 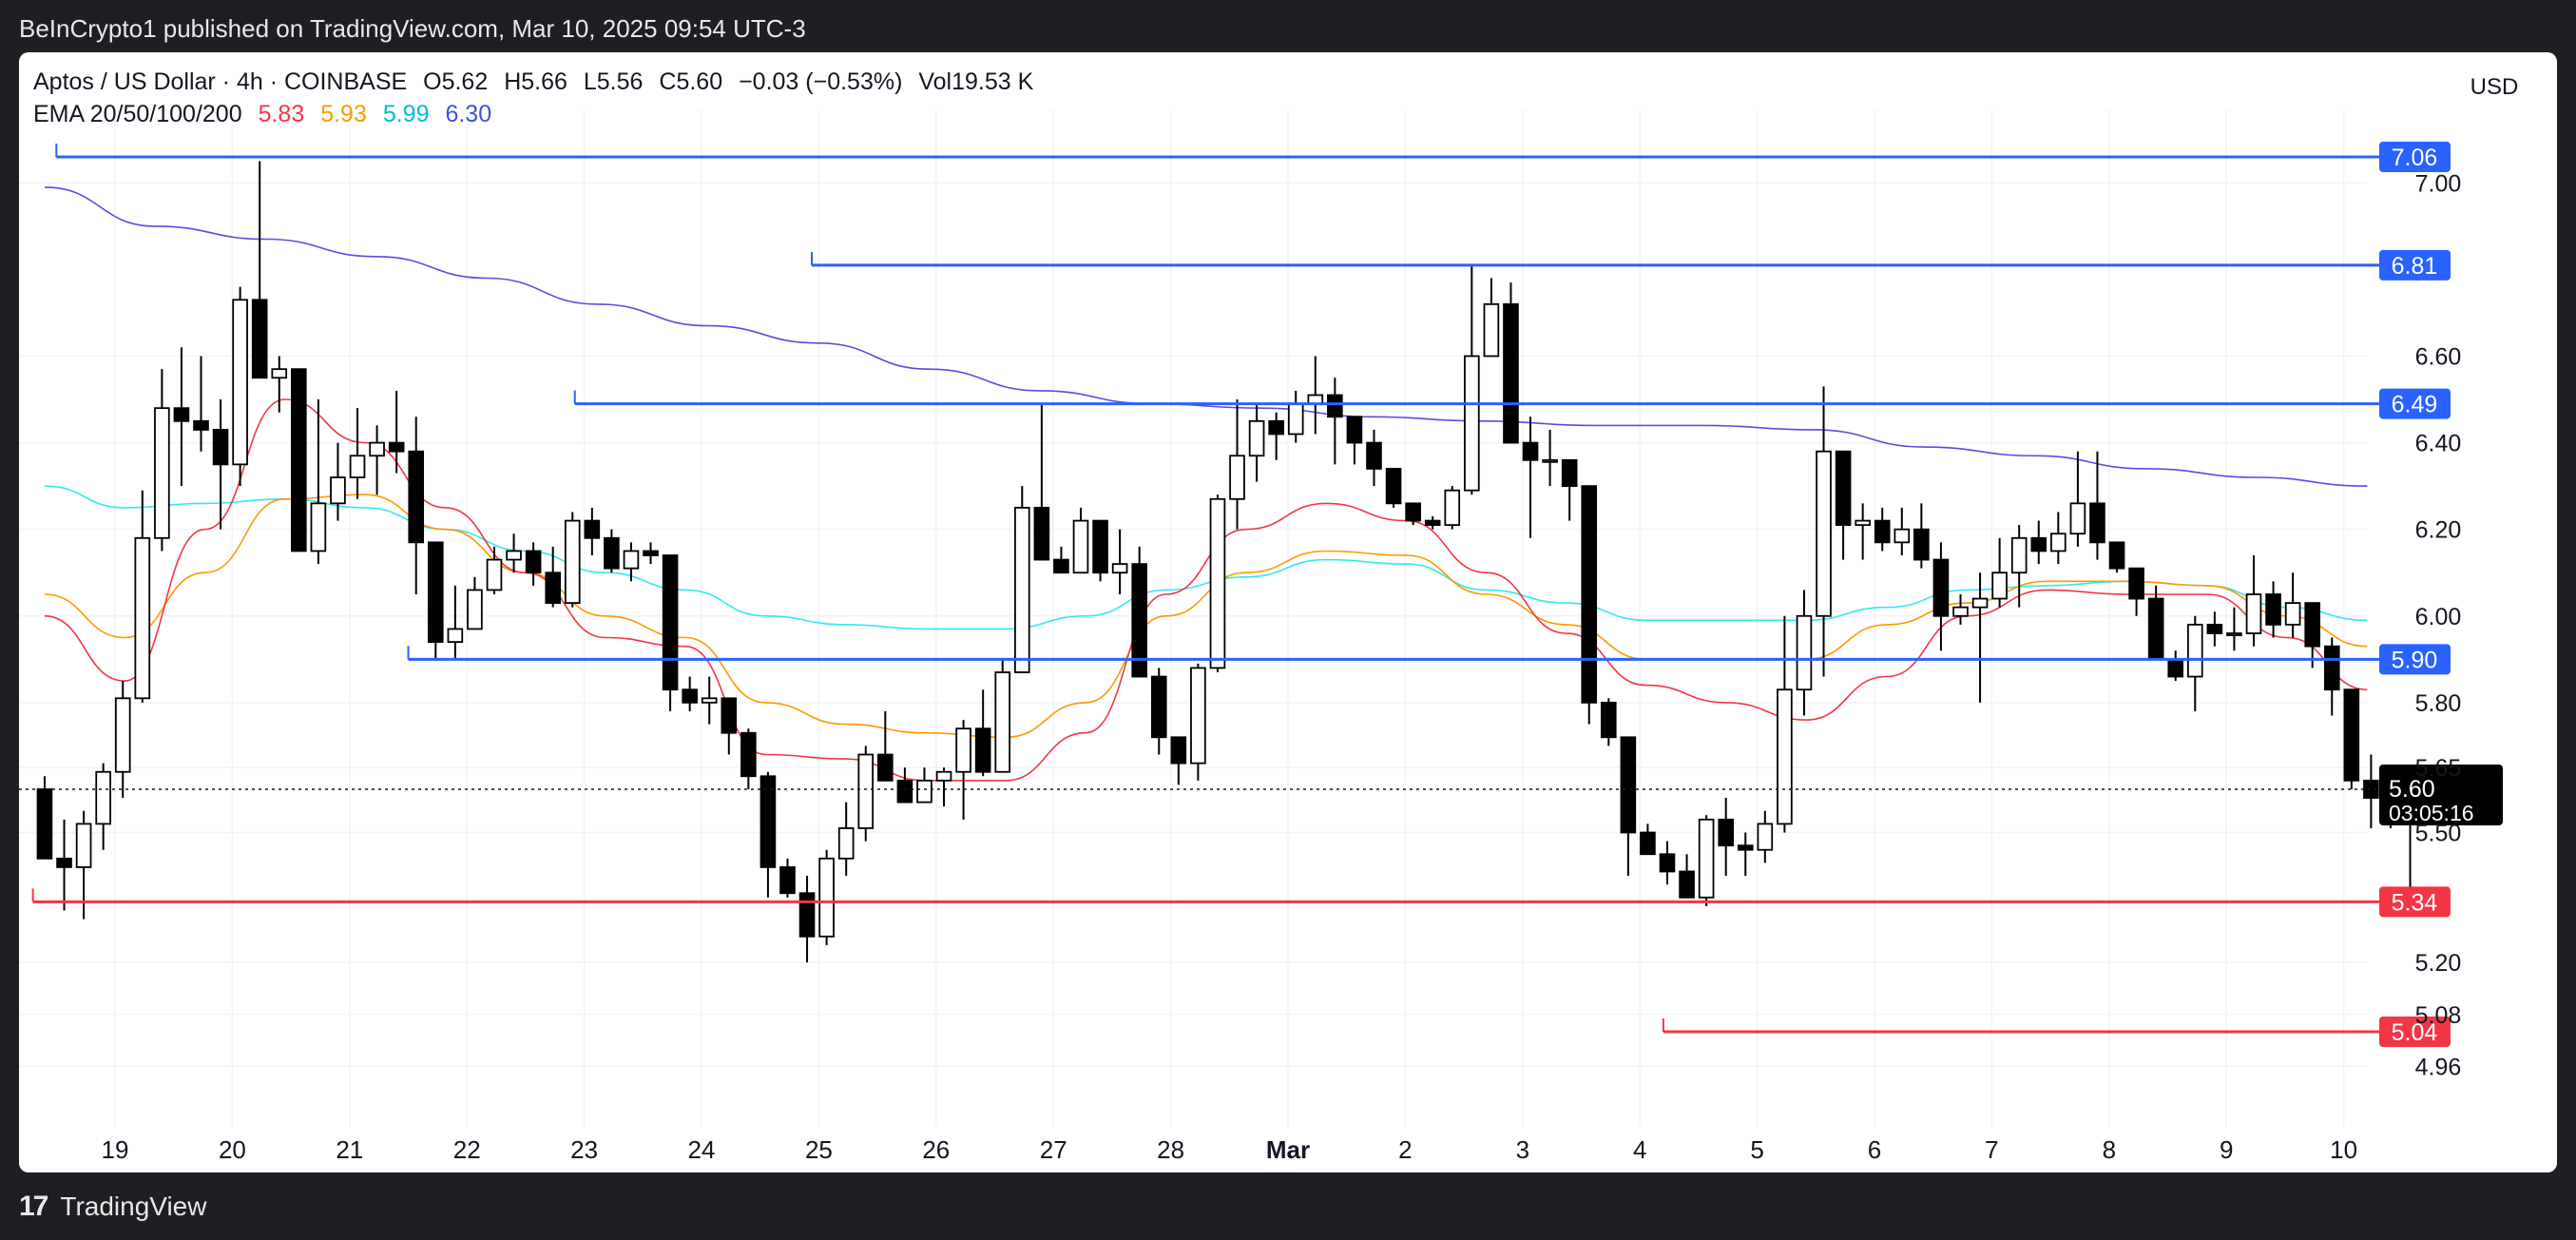 What do you see at coordinates (467, 1149) in the screenshot?
I see `x-tick-label: 22` at bounding box center [467, 1149].